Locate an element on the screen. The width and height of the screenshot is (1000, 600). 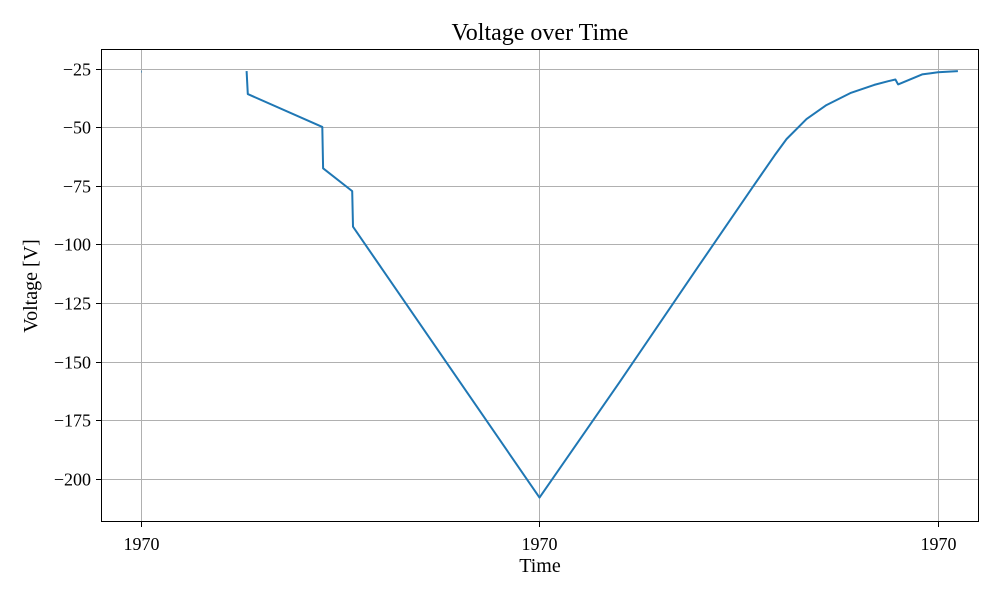
y-tick-label: −125 is located at coordinates (72, 304).